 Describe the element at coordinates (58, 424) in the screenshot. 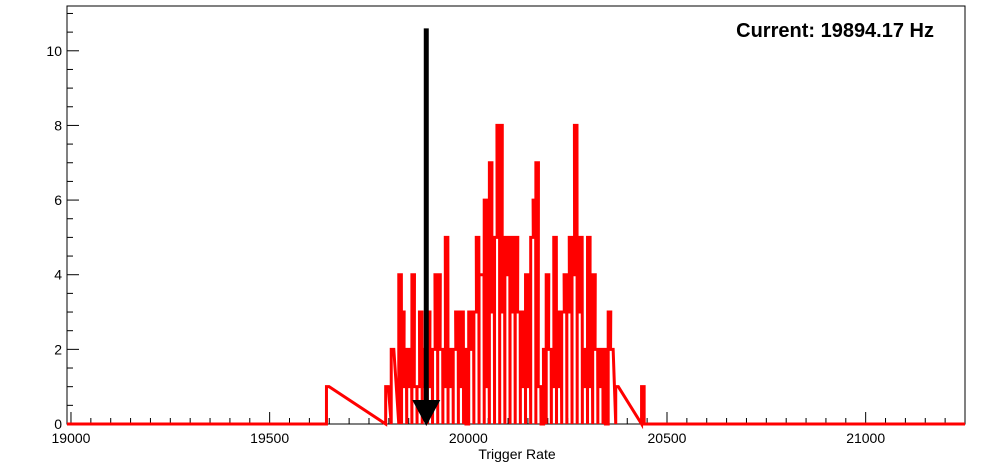

I see `y-tick-label: 0` at that location.